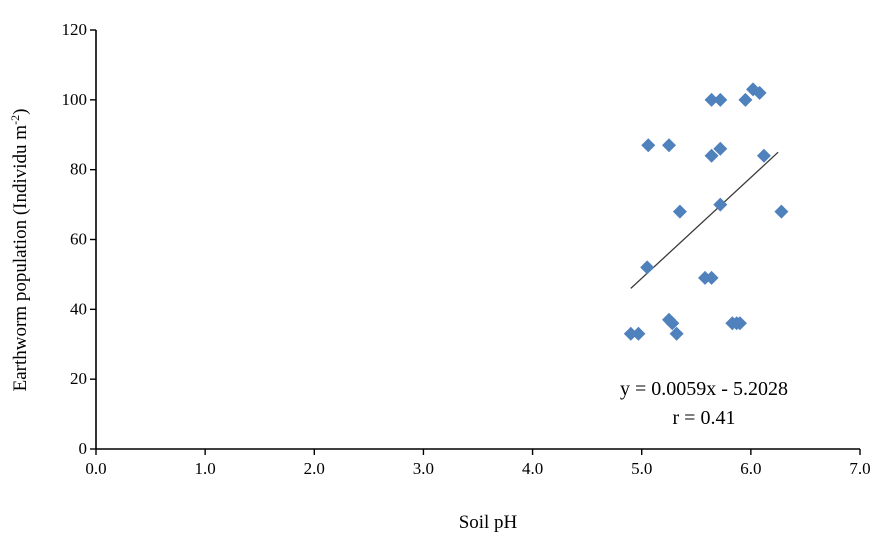 Image resolution: width=881 pixels, height=536 pixels. I want to click on x-tick-label: 5.0, so click(641, 468).